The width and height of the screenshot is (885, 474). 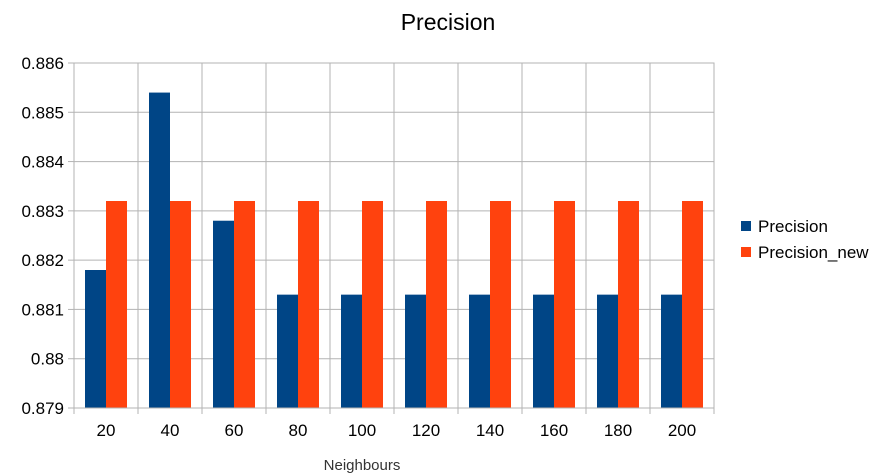 I want to click on legend-label: Precision, so click(x=793, y=226).